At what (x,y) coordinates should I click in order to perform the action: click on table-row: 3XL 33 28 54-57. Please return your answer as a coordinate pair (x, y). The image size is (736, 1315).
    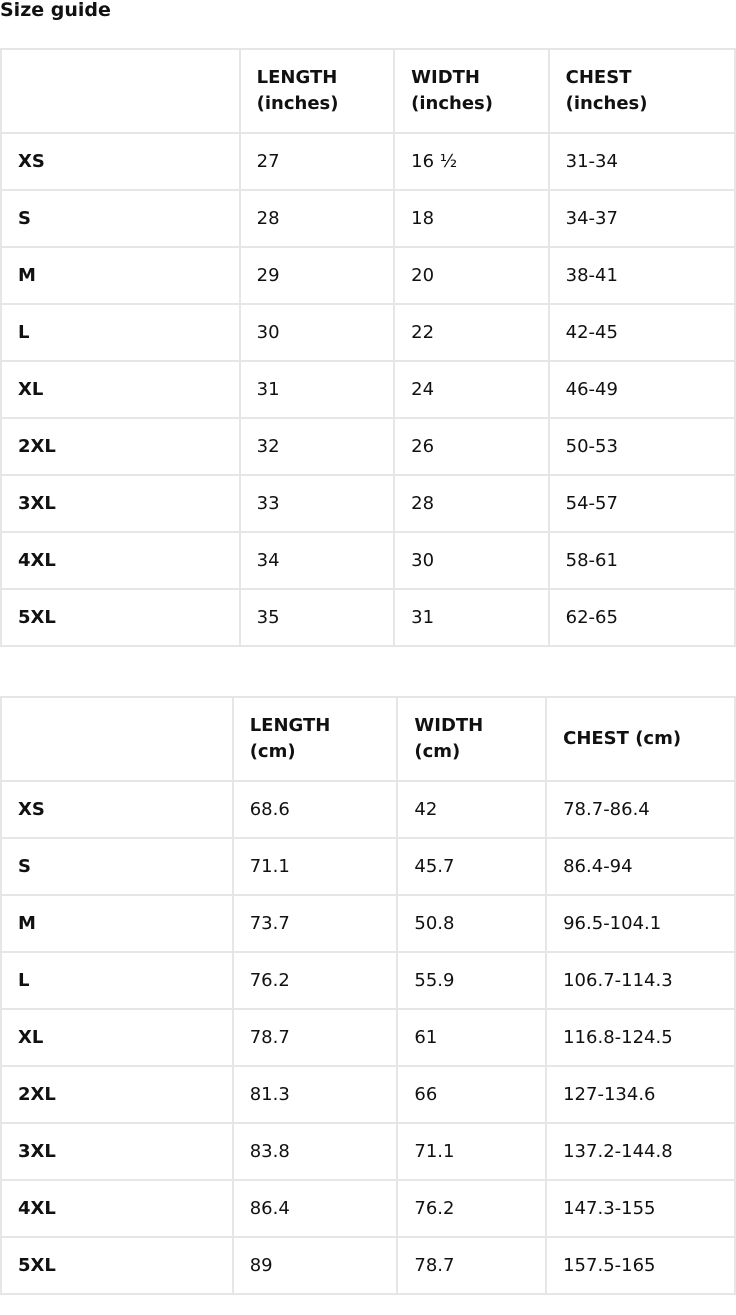
    Looking at the image, I should click on (368, 503).